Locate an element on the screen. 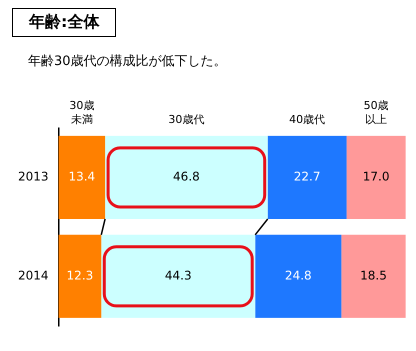  data-label: 17.0 is located at coordinates (376, 177).